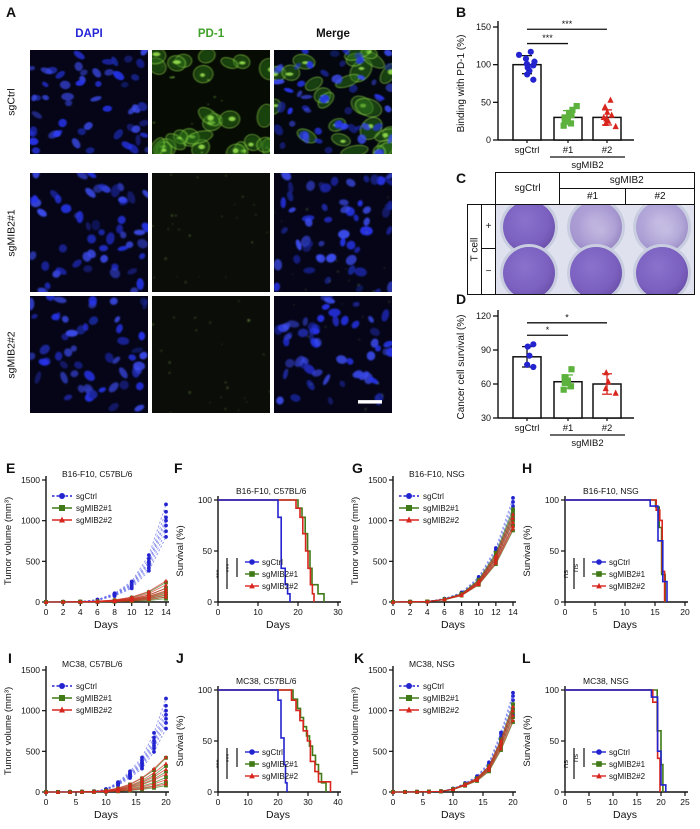 This screenshot has width=700, height=829. Describe the element at coordinates (567, 380) in the screenshot. I see `bars-D` at that location.